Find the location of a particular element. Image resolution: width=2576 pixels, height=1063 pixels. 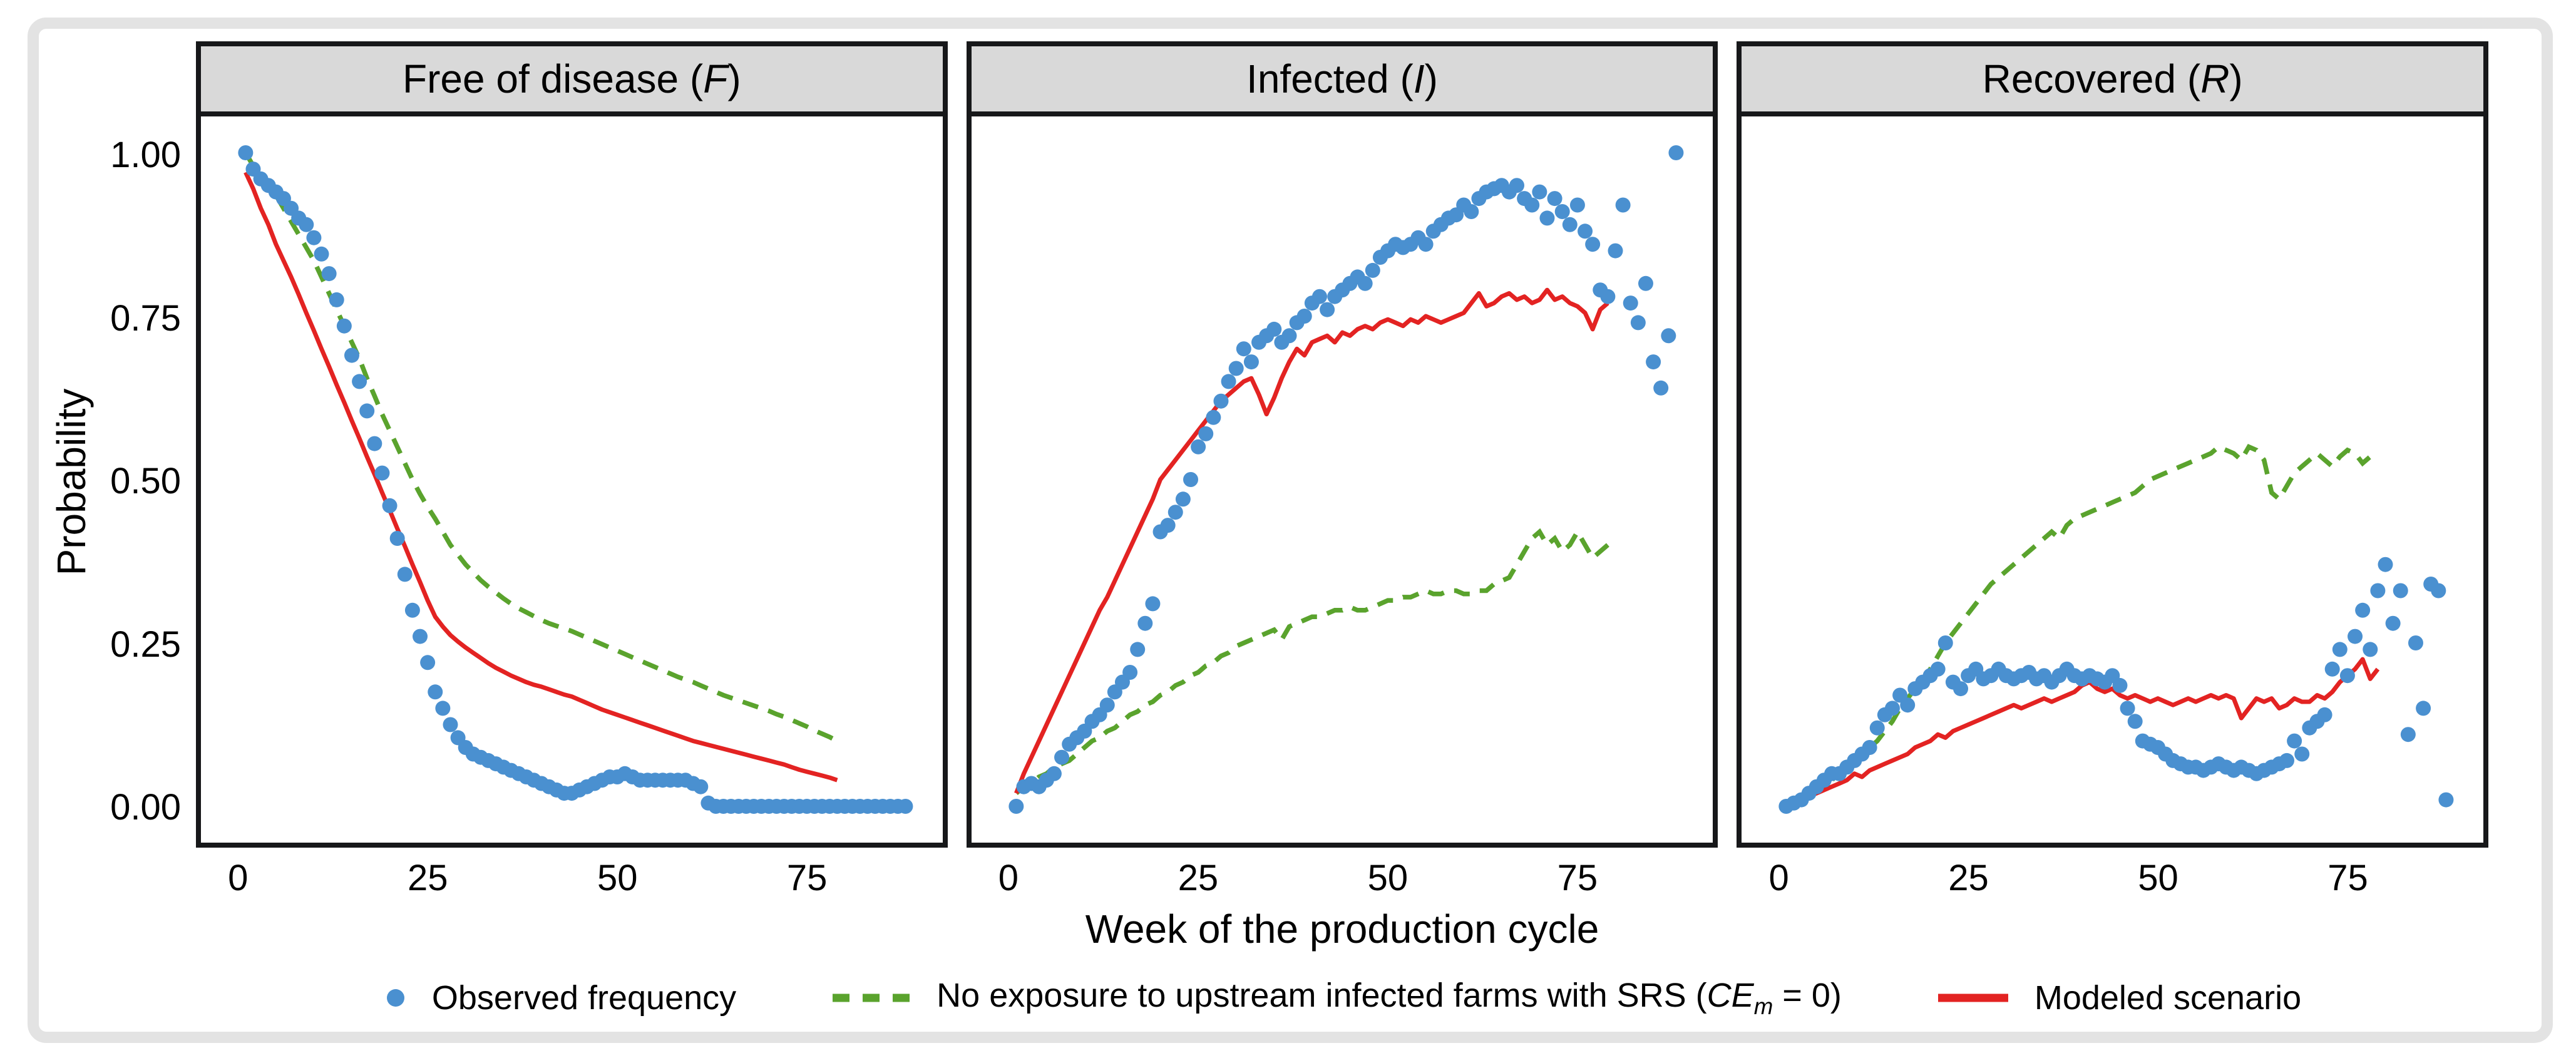

legend-item-observed: Observed frequency is located at coordinates (559, 997).